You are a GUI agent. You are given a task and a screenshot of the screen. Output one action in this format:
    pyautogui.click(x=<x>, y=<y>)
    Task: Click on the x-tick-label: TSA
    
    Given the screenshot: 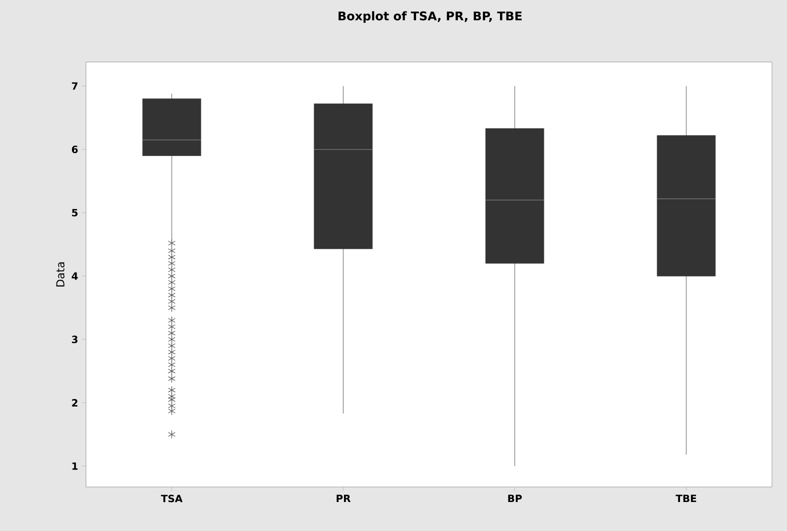 What is the action you would take?
    pyautogui.click(x=171, y=498)
    